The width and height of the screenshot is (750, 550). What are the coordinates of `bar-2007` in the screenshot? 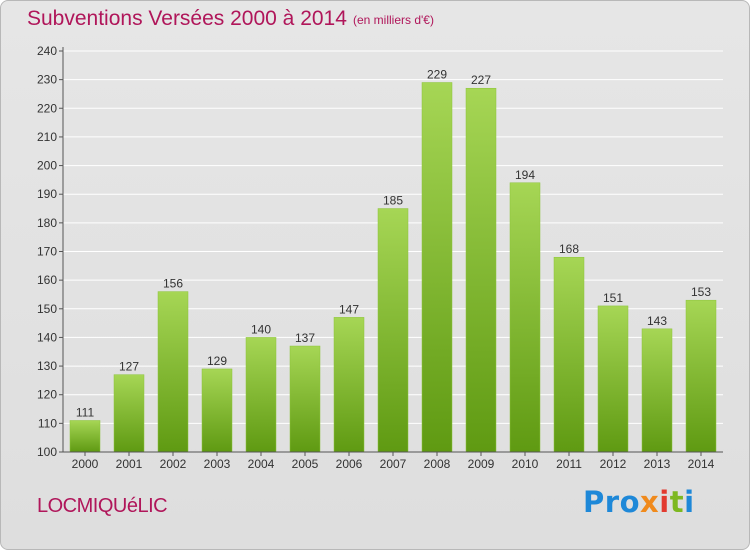 It's located at (393, 330).